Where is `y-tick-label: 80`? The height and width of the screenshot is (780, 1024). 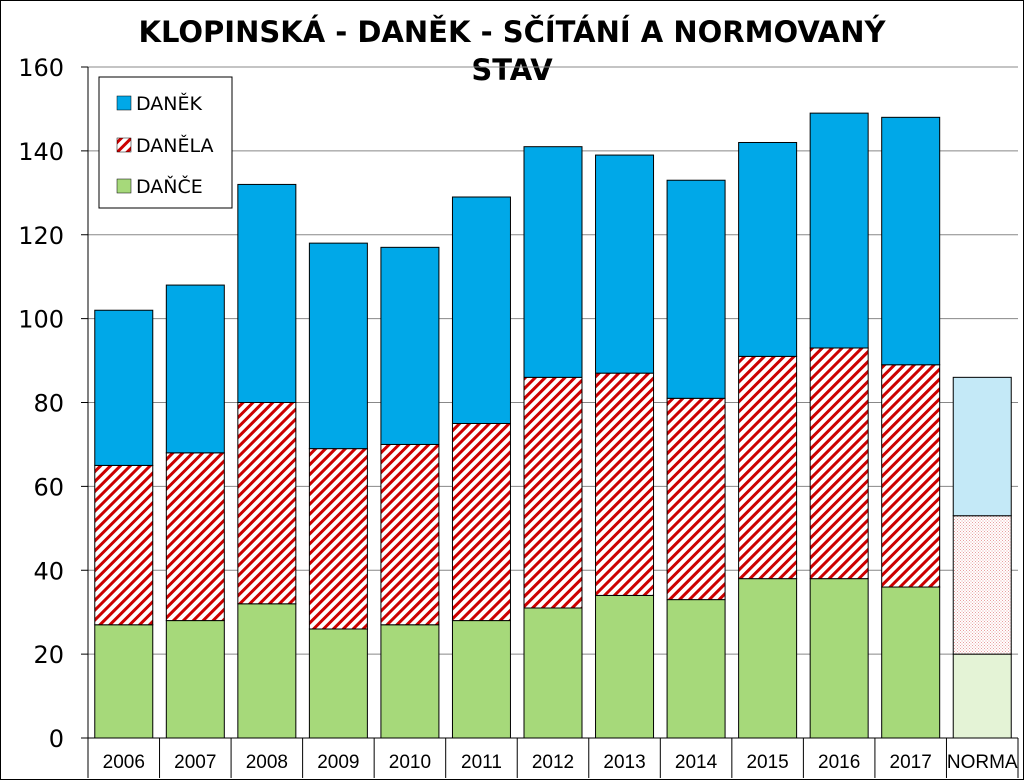
y-tick-label: 80 is located at coordinates (48, 404).